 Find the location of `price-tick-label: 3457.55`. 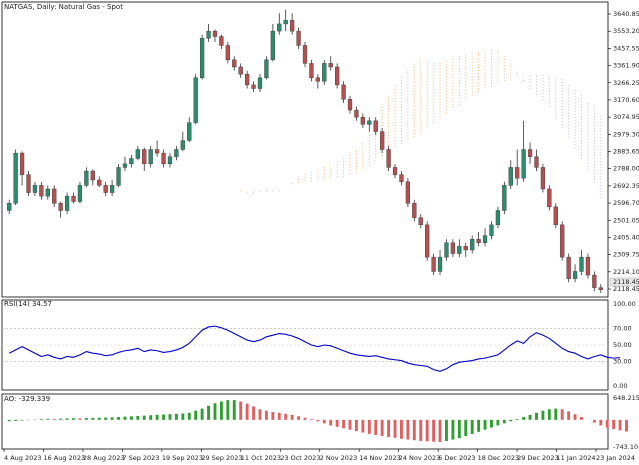

price-tick-label: 3457.55 is located at coordinates (626, 48).